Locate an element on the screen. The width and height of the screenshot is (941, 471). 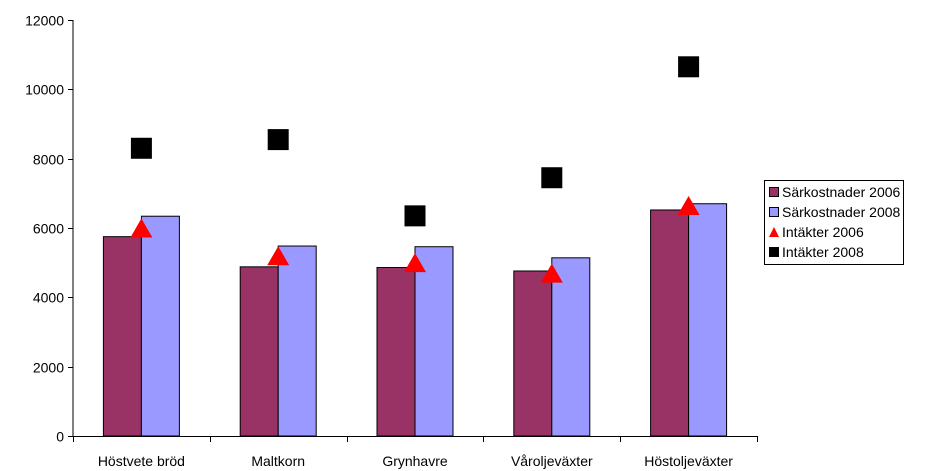
bar-sarkostnader-2008-hostoljevaxter is located at coordinates (708, 320).